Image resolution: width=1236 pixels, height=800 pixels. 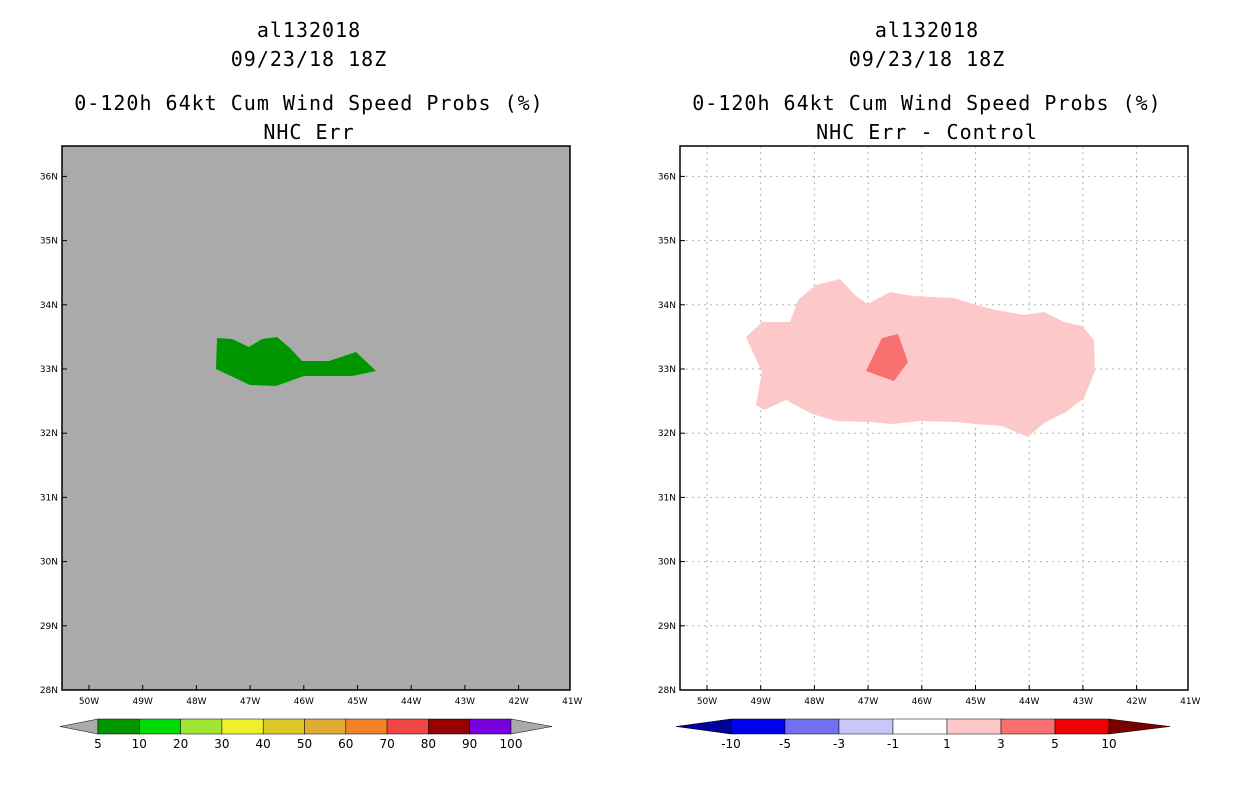 What do you see at coordinates (731, 744) in the screenshot?
I see `colorbar-label: -10` at bounding box center [731, 744].